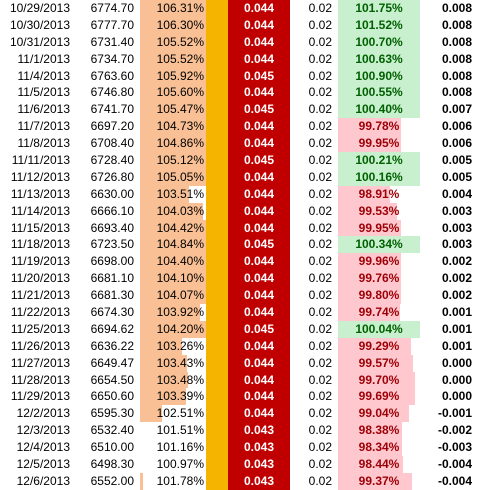  I want to click on pct-cell: 104.20%, so click(173, 329).